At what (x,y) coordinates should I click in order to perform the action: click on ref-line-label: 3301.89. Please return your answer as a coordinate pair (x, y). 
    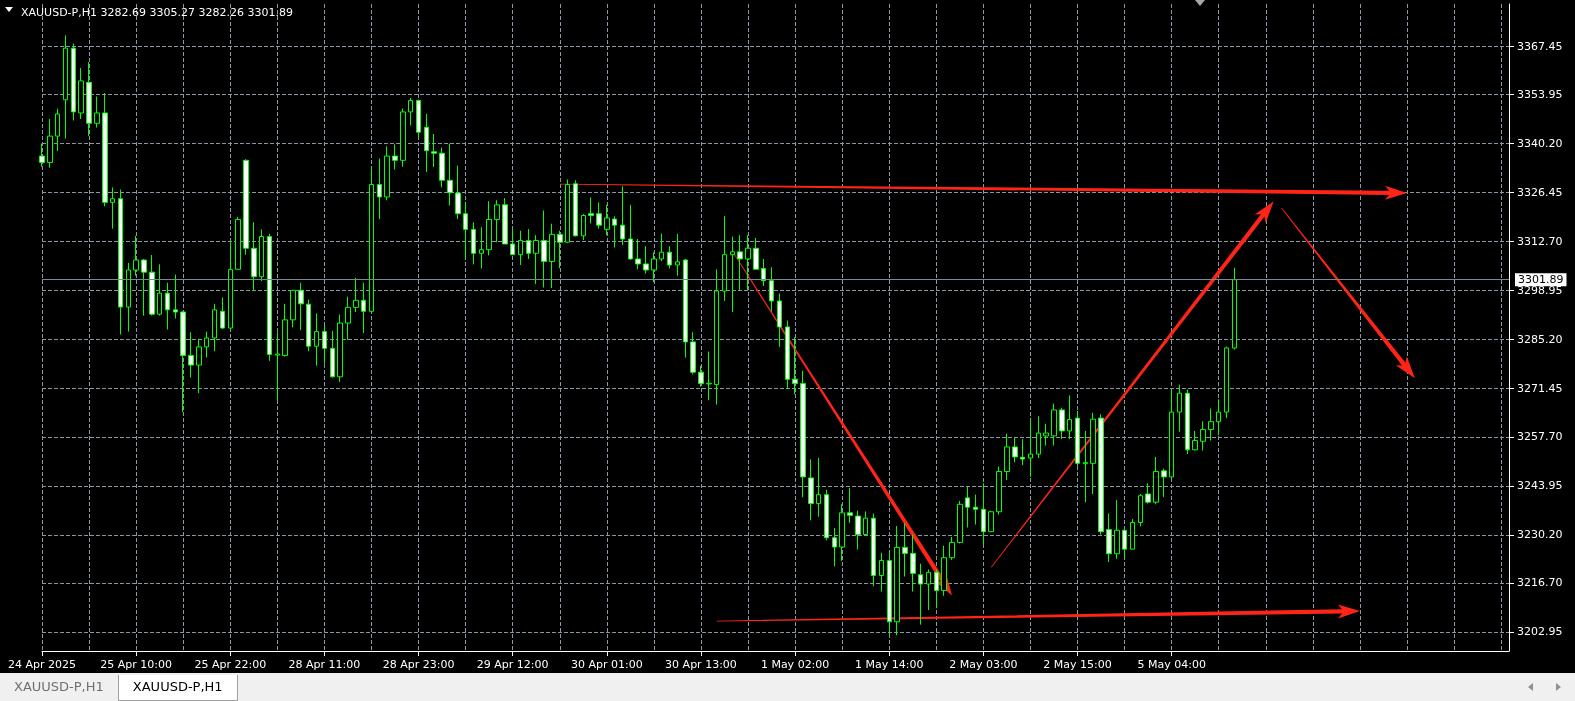
    Looking at the image, I should click on (1541, 280).